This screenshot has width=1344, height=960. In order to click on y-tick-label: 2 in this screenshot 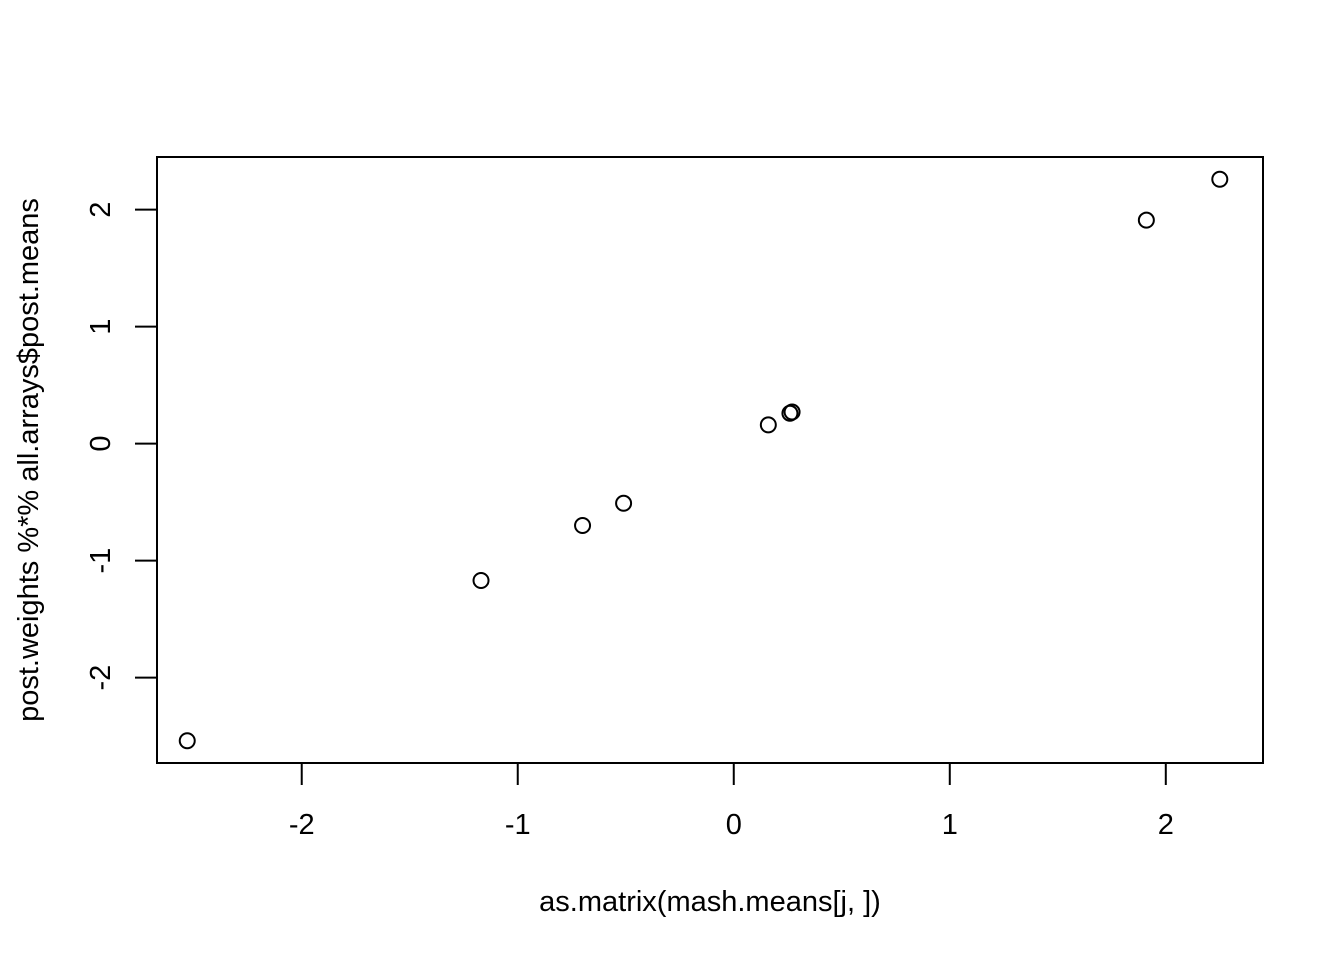, I will do `click(101, 210)`.